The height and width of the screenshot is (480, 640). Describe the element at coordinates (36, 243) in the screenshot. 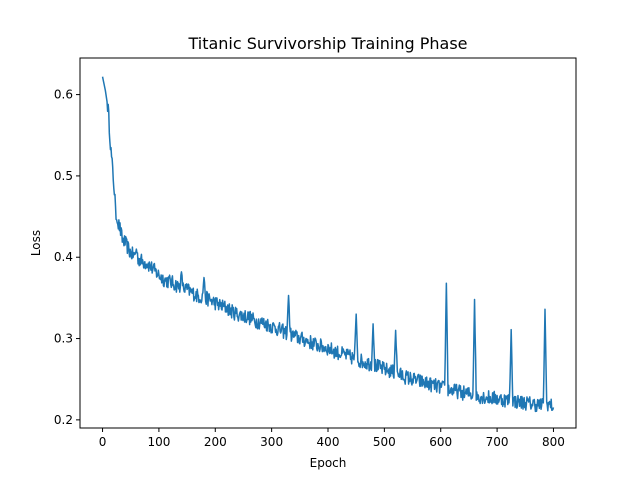

I see `y-axis-label: Loss` at that location.